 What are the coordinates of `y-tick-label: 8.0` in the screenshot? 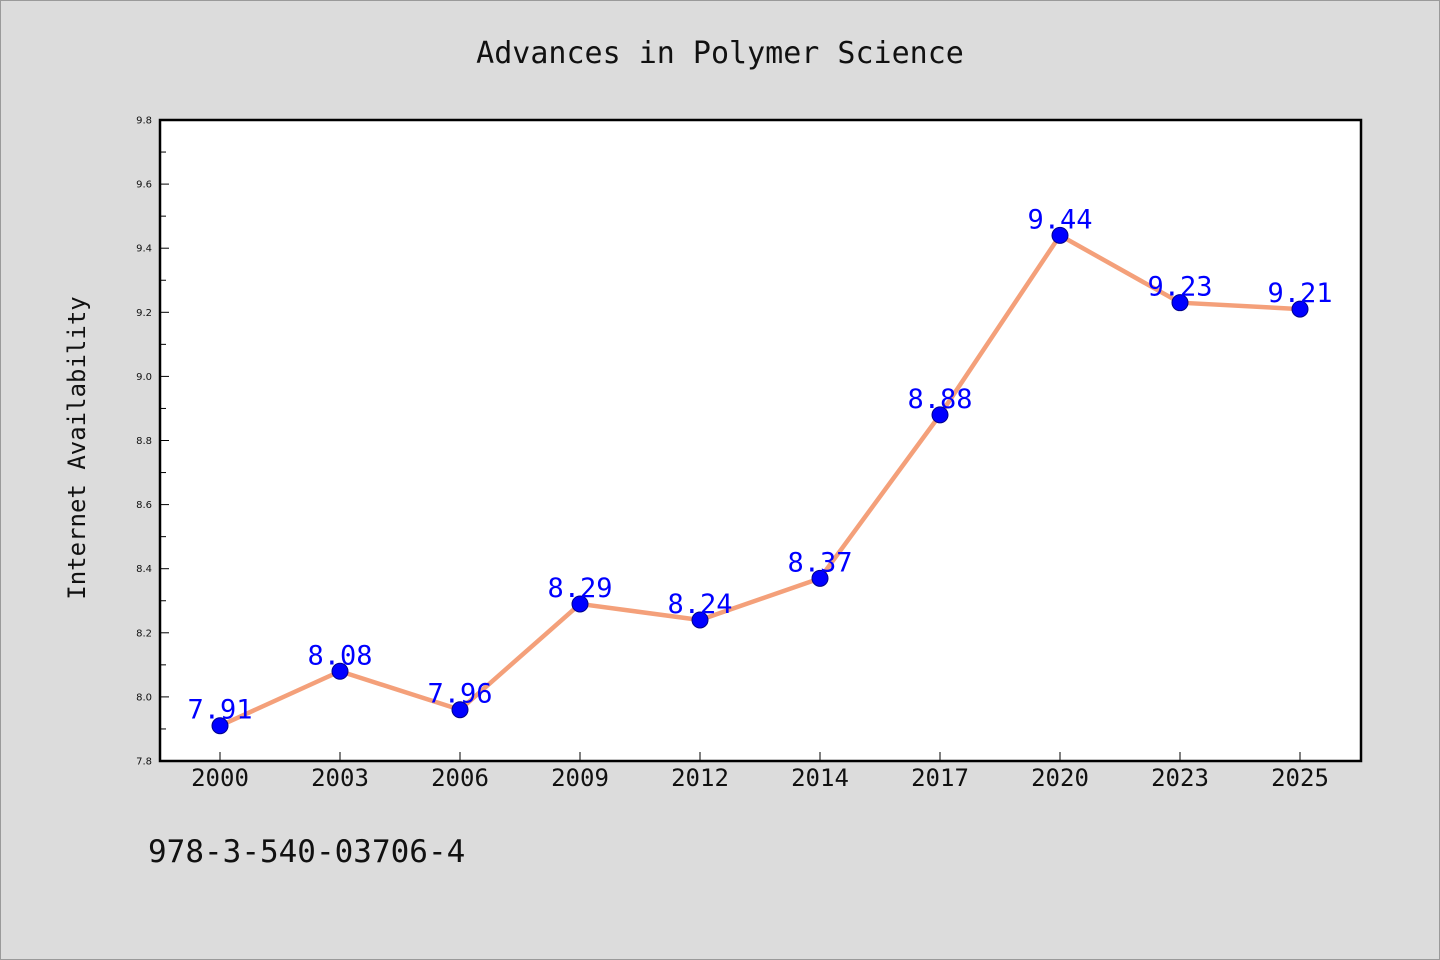 It's located at (144, 697).